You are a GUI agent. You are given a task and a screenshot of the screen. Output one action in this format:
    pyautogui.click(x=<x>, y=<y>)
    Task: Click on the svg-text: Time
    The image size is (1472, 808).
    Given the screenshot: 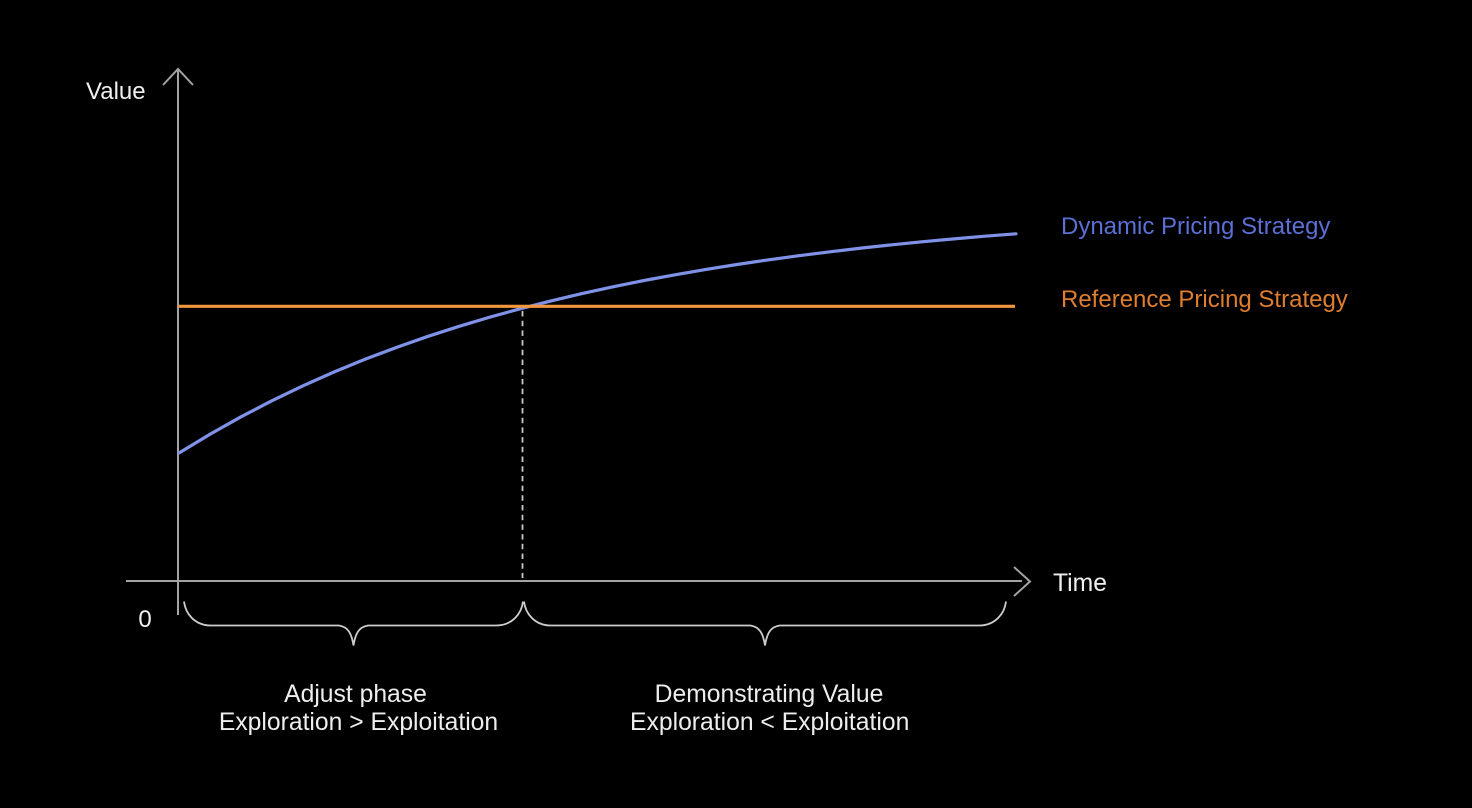 What is the action you would take?
    pyautogui.click(x=1080, y=583)
    